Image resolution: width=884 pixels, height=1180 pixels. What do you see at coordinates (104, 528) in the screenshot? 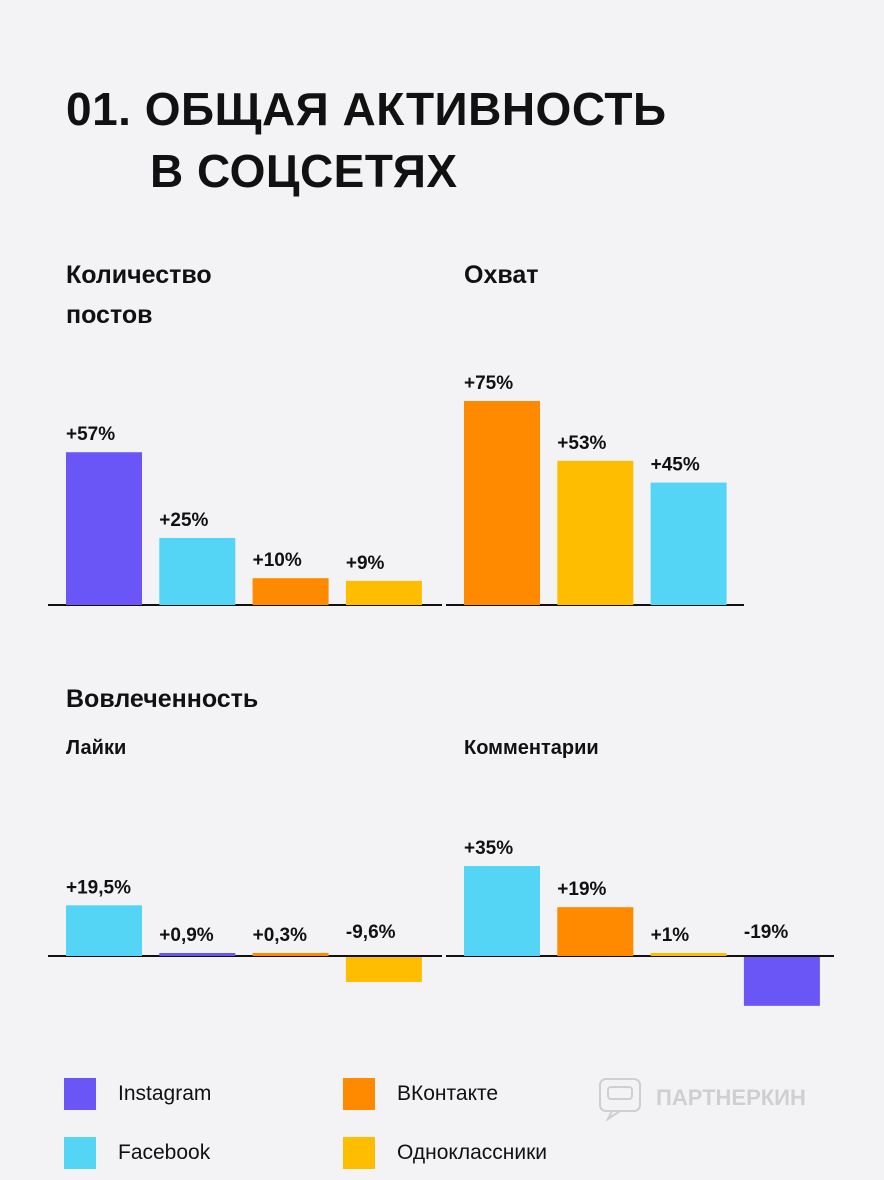
I see `posts-bar-instagram` at bounding box center [104, 528].